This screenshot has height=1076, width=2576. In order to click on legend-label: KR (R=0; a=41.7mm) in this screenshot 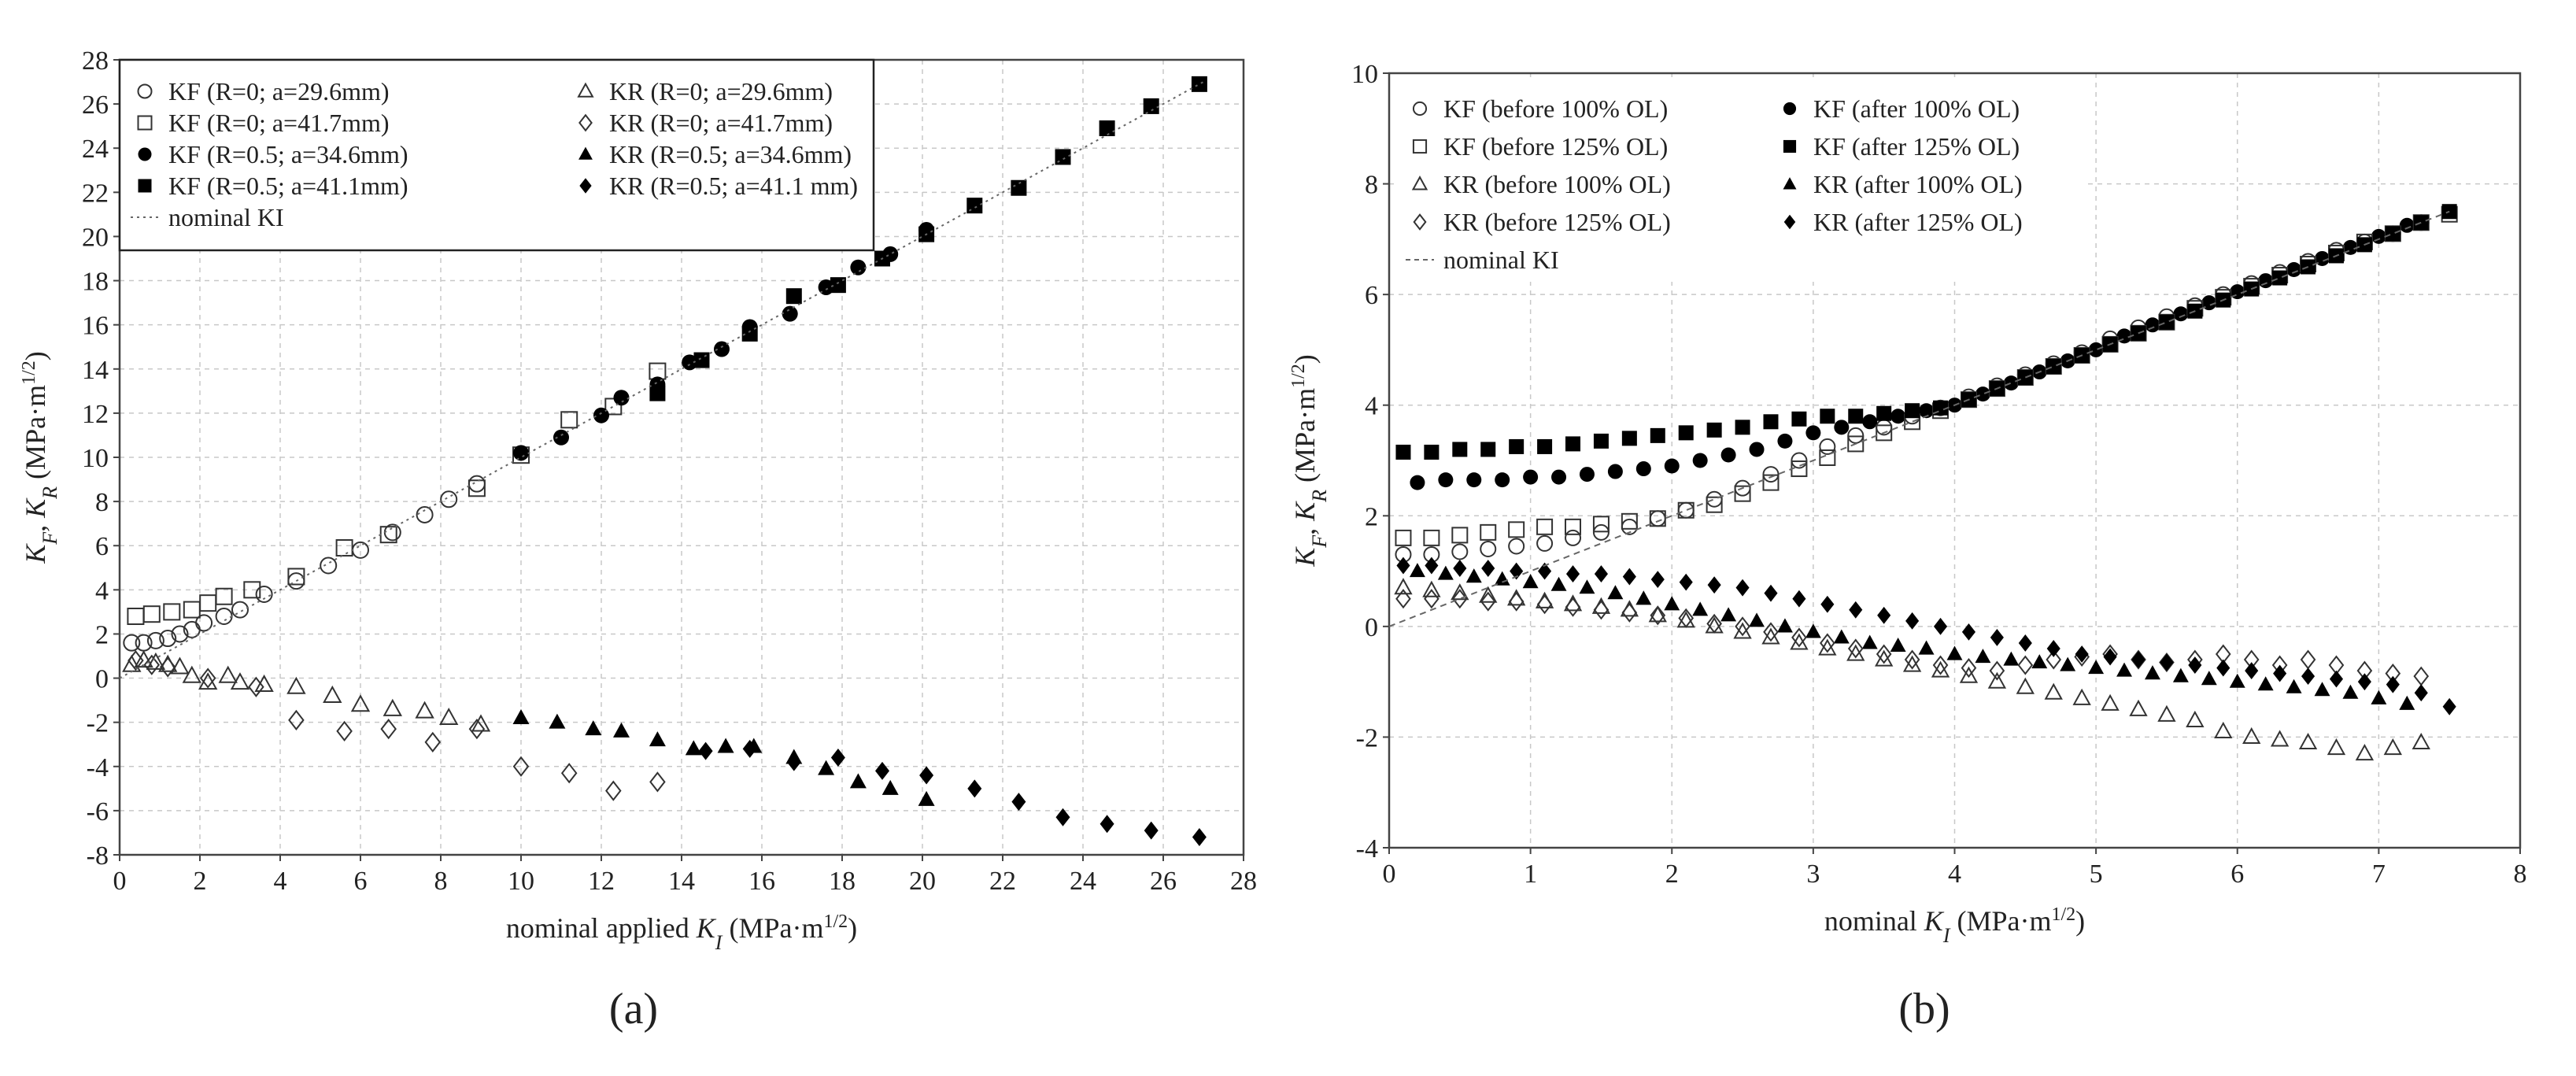, I will do `click(721, 123)`.